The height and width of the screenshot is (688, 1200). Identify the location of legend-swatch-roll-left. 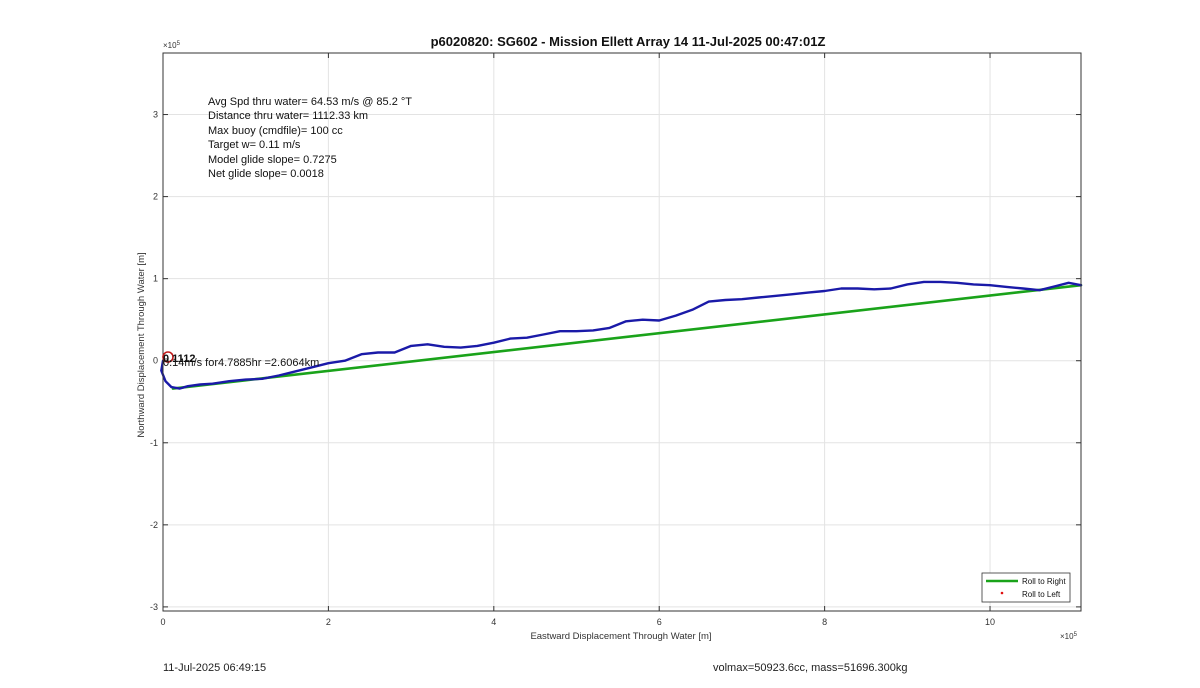
(1002, 593).